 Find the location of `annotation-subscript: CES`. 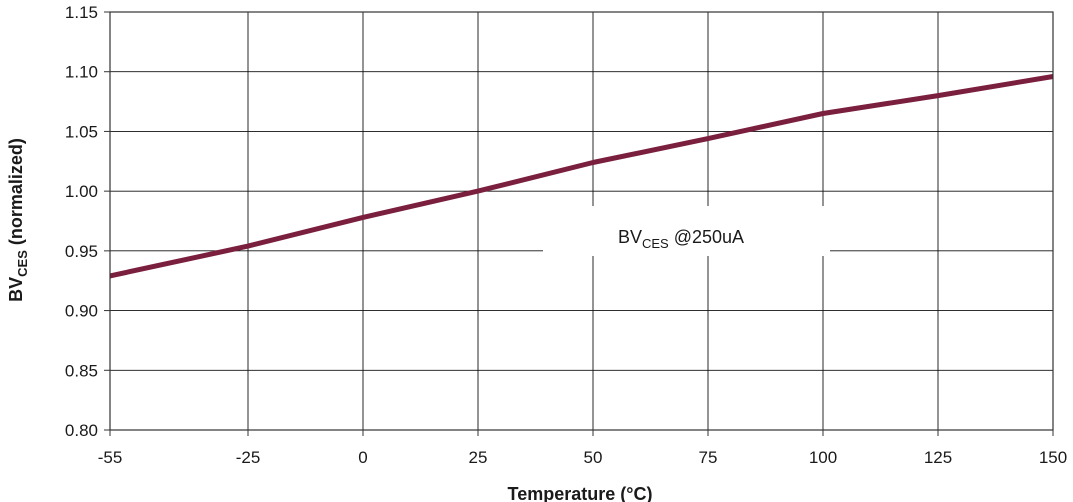

annotation-subscript: CES is located at coordinates (655, 243).